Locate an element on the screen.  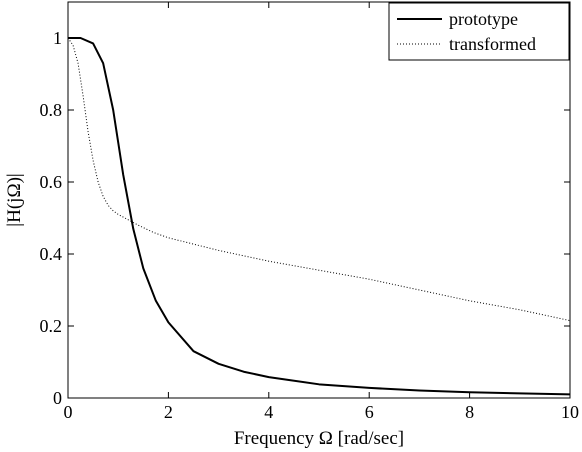
x-tick-label: 6 is located at coordinates (369, 412).